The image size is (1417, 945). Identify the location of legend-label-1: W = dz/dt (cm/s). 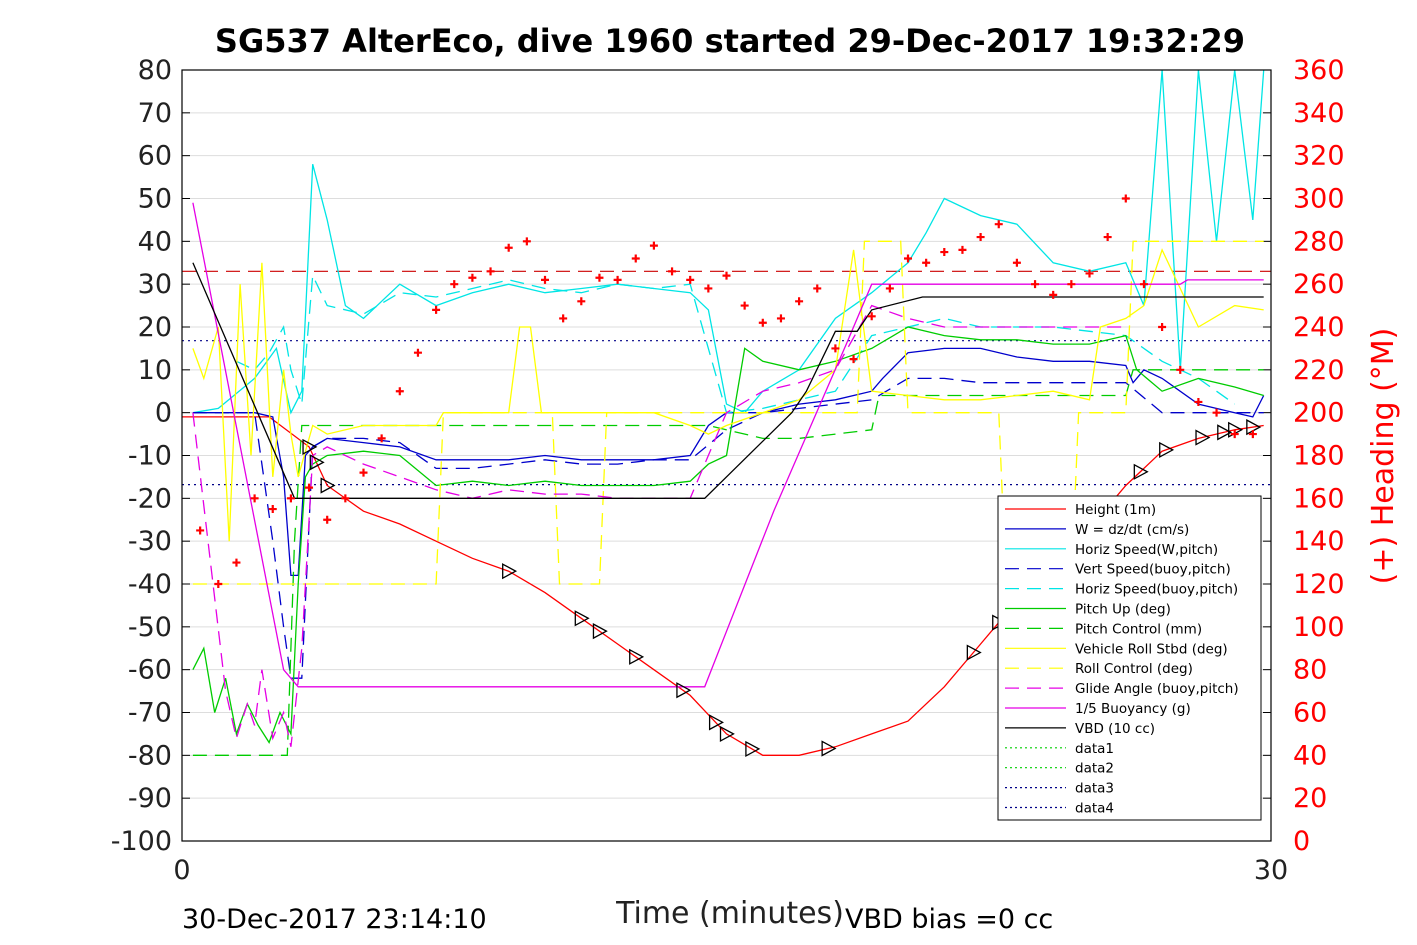
(1132, 530).